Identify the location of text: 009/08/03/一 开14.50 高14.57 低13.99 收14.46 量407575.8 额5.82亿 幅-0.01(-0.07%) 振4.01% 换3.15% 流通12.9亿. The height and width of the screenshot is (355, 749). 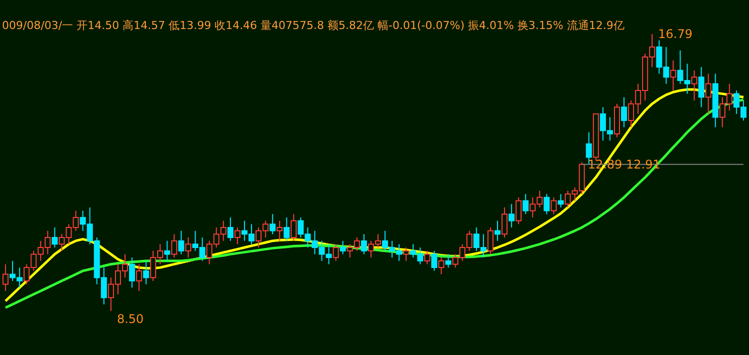
(313, 25).